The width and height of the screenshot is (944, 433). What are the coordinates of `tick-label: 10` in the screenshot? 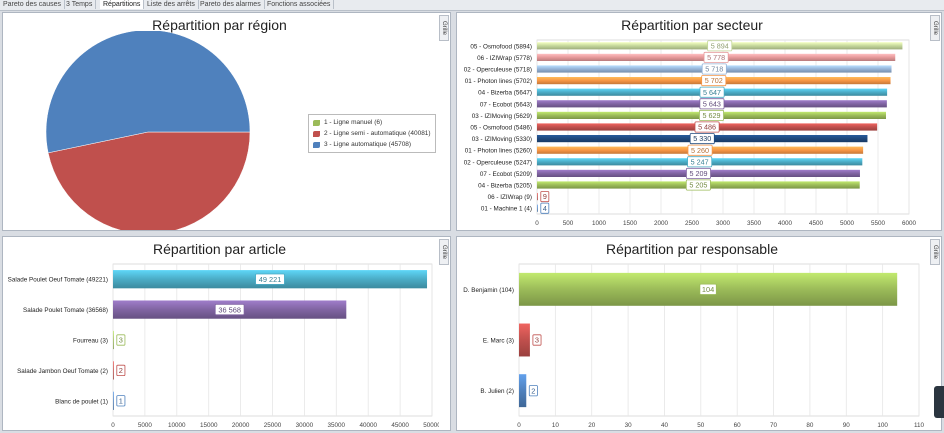 It's located at (556, 425).